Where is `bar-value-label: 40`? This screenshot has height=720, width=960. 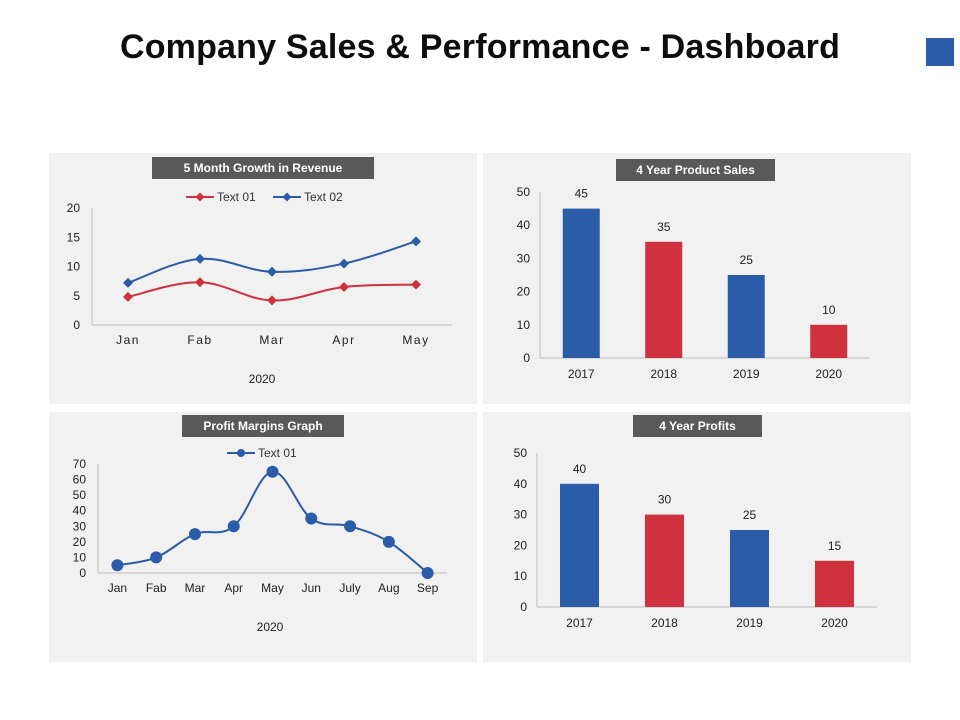
bar-value-label: 40 is located at coordinates (580, 469).